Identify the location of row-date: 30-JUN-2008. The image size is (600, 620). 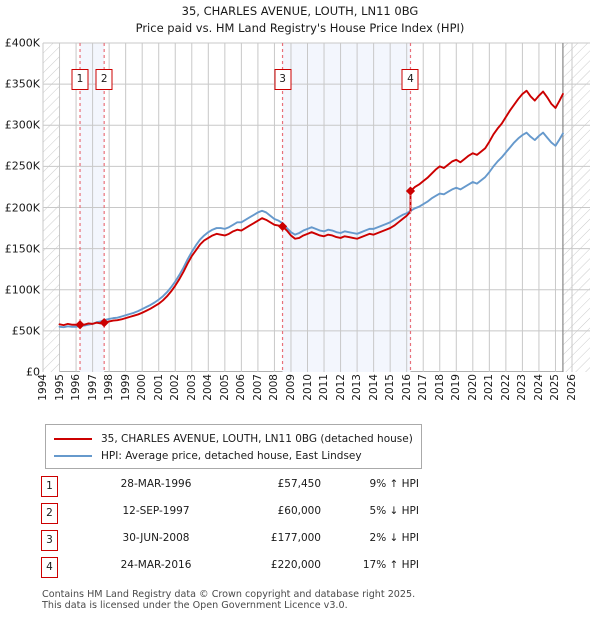
(156, 538).